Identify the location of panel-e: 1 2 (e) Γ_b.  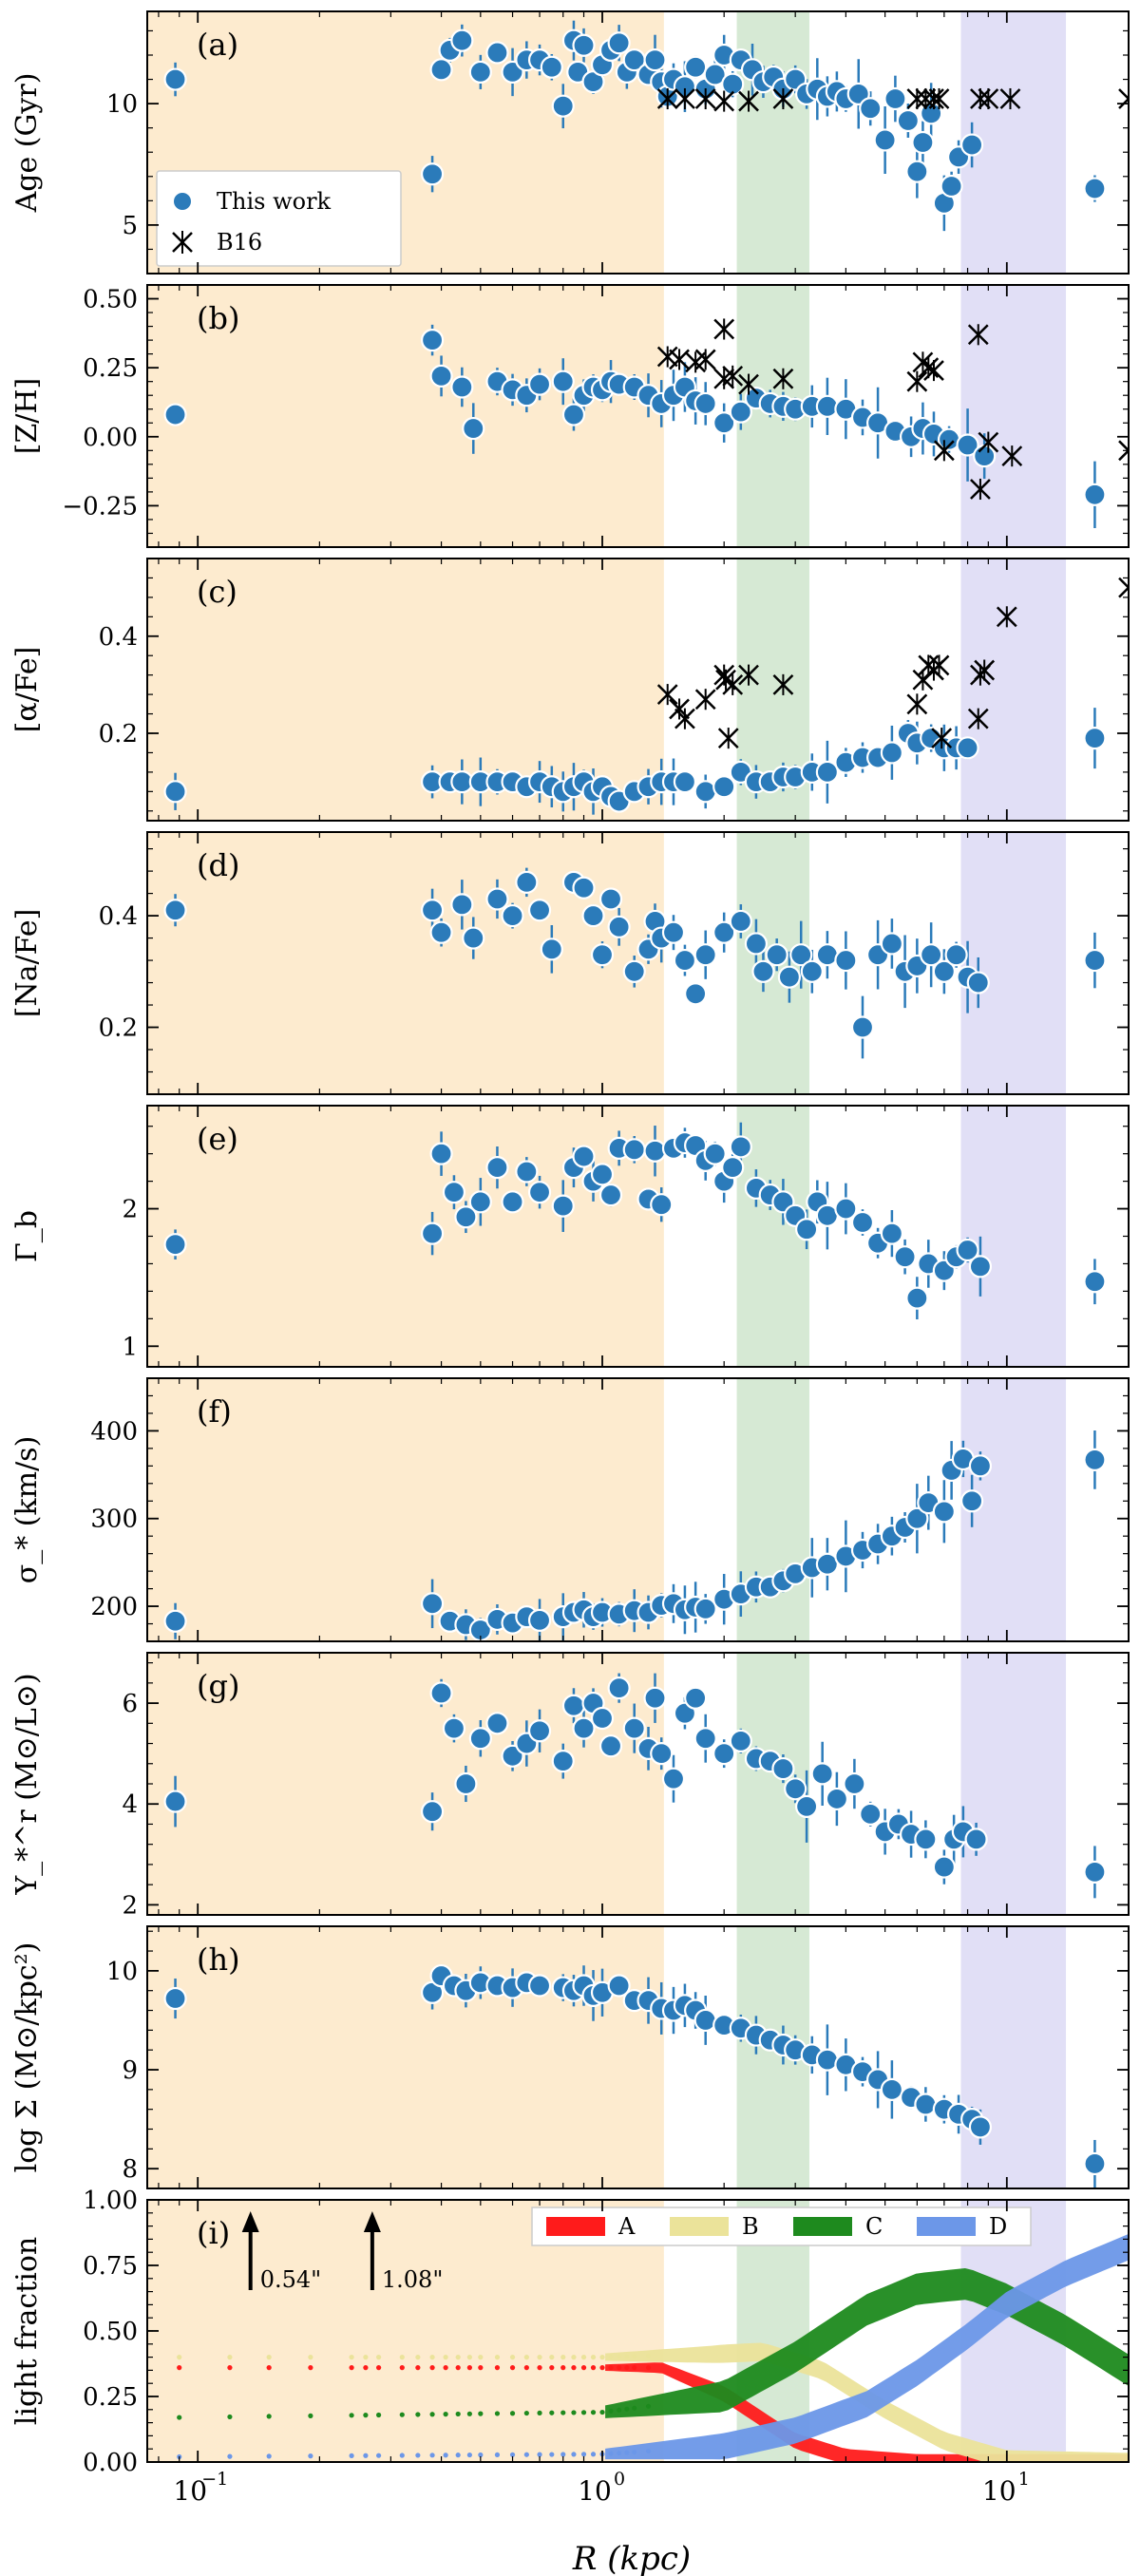
(570, 1236).